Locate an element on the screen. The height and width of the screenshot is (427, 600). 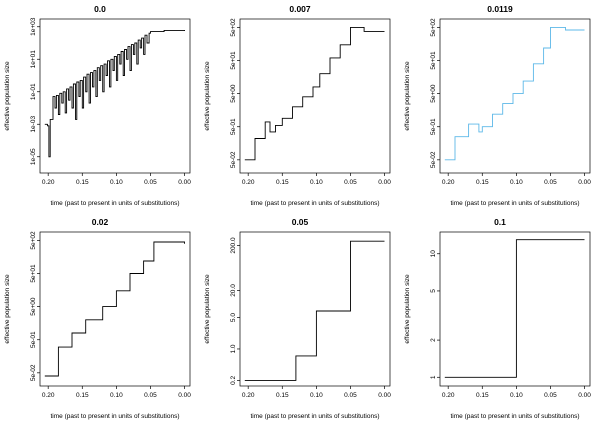
plot-title: 0.007 is located at coordinates (300, 9).